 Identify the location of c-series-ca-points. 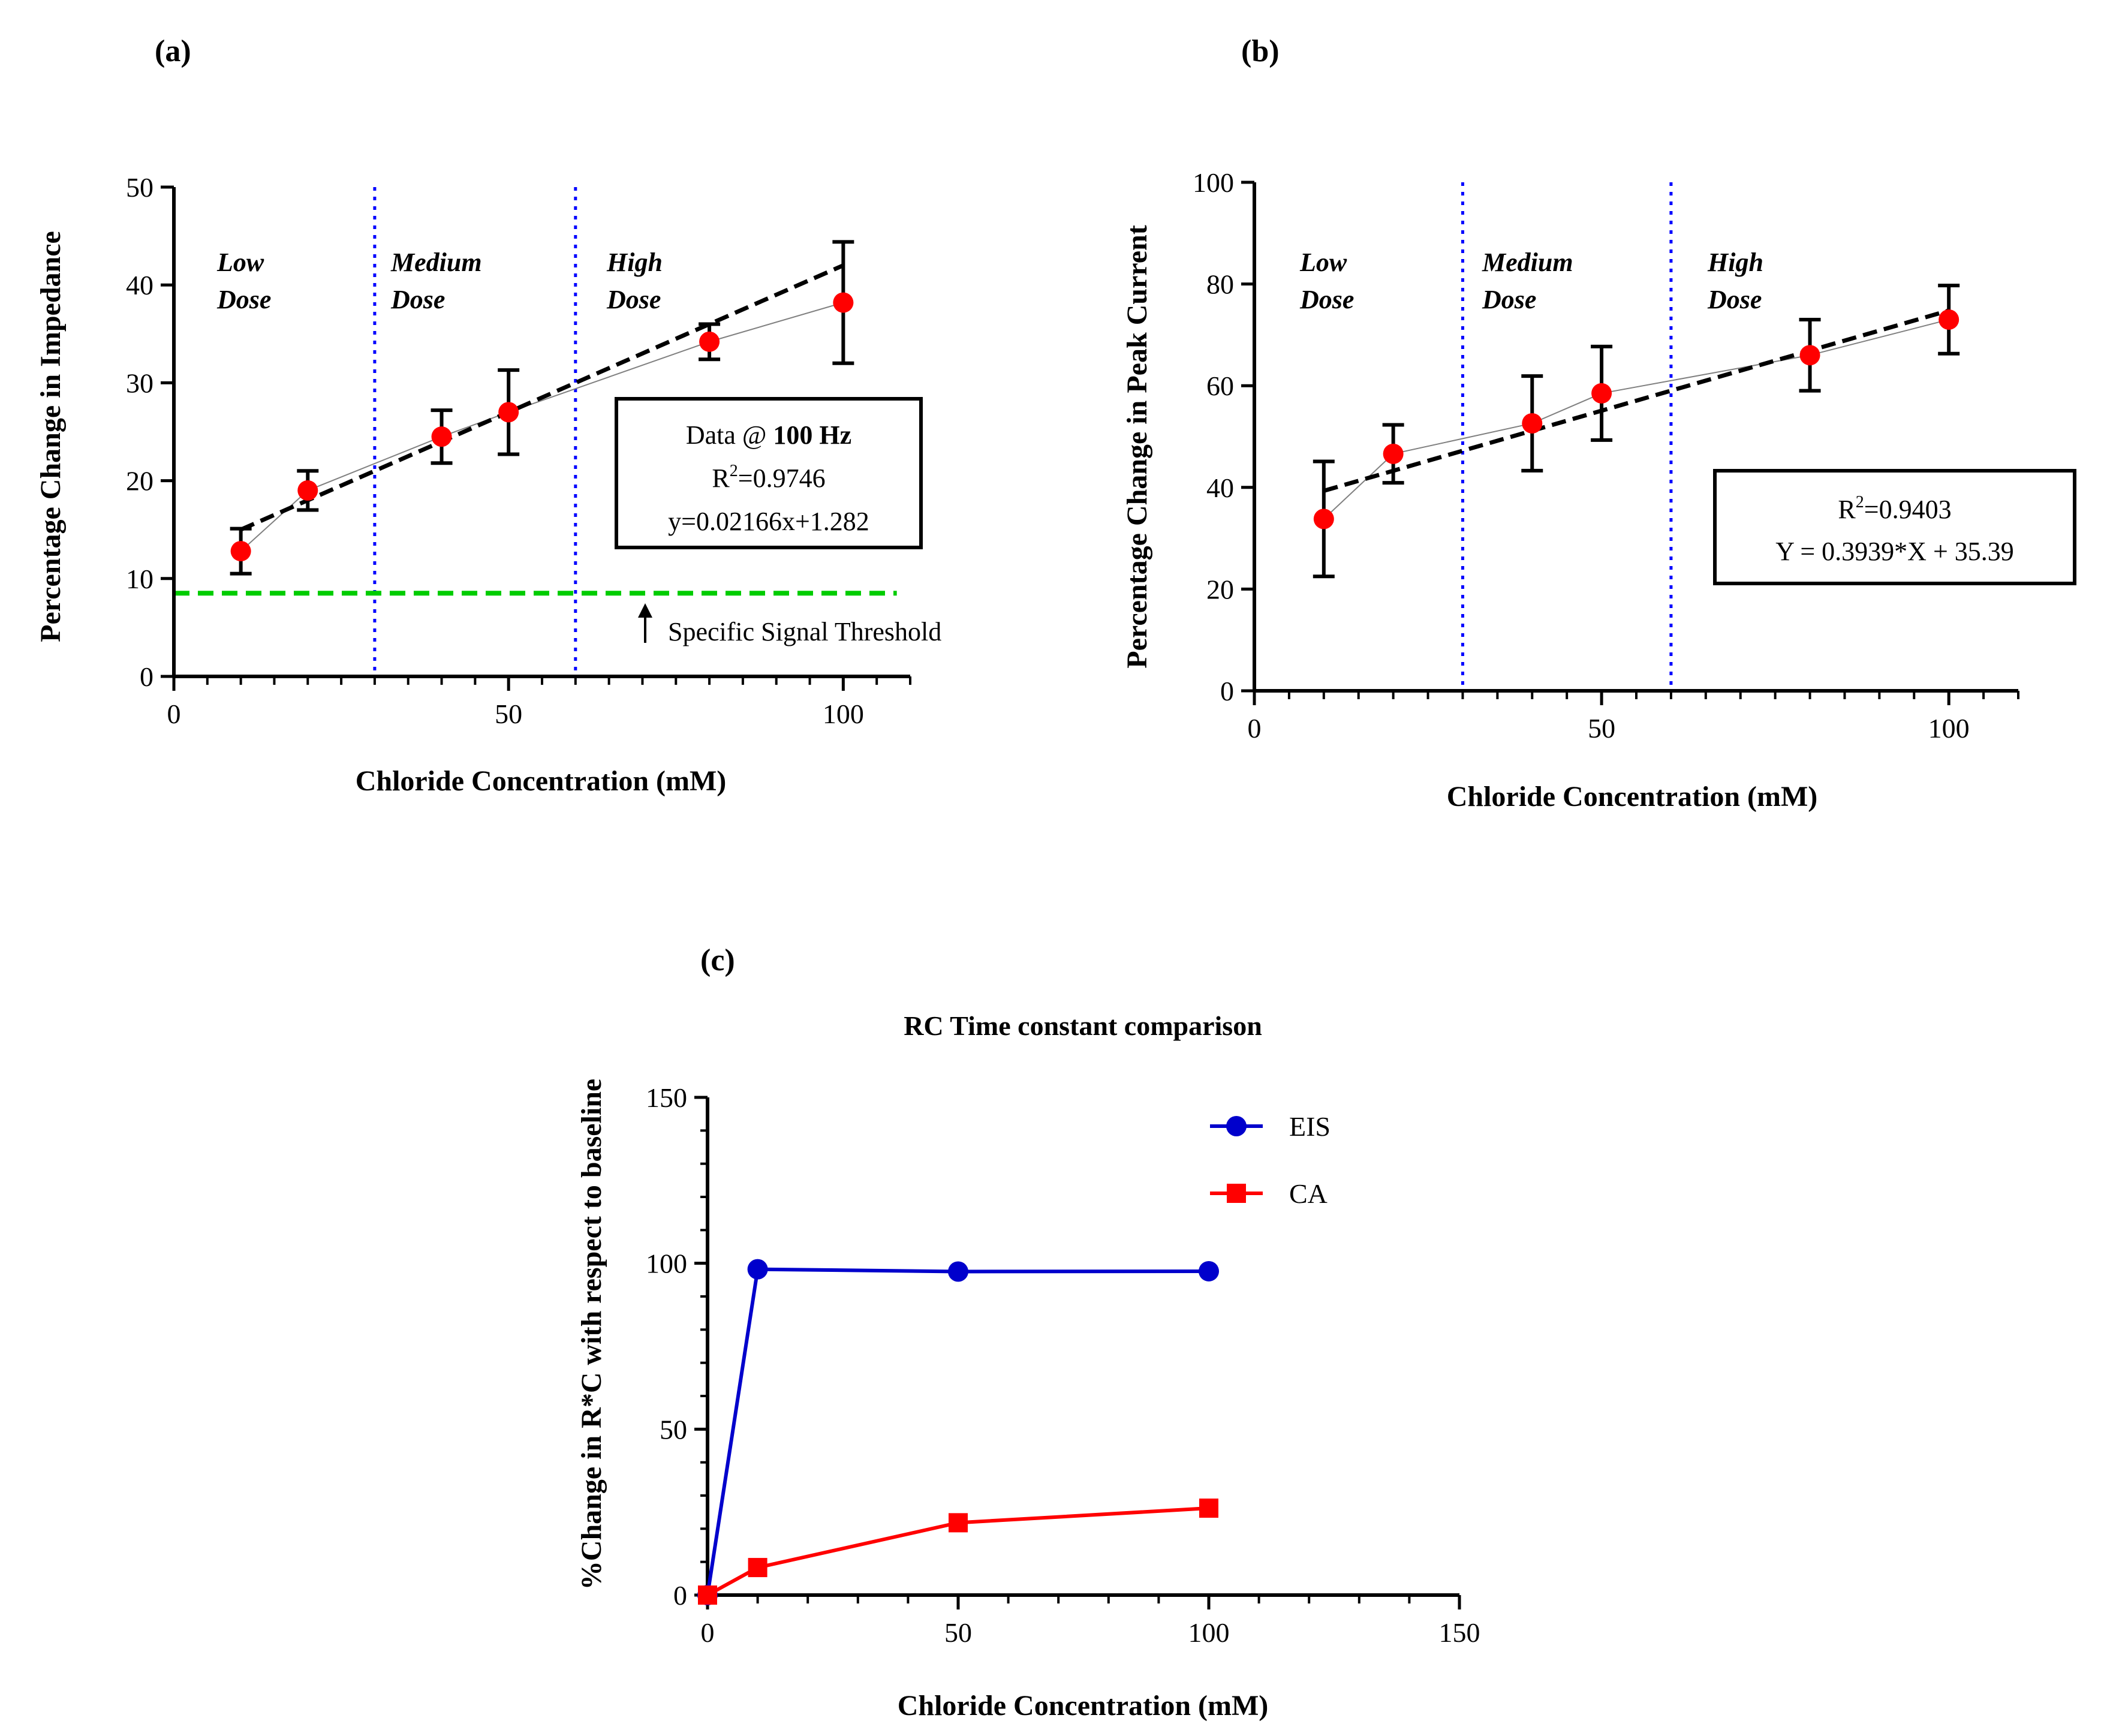
(958, 1552).